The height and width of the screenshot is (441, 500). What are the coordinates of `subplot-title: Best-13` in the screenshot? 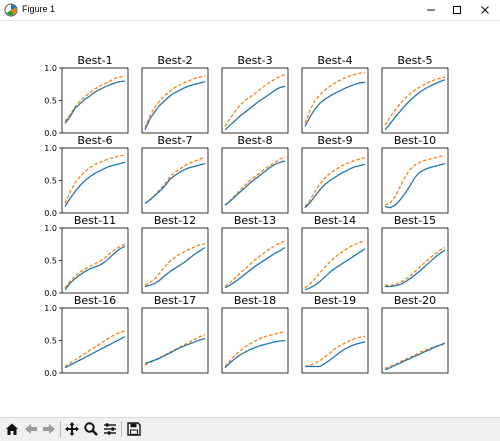 It's located at (255, 220).